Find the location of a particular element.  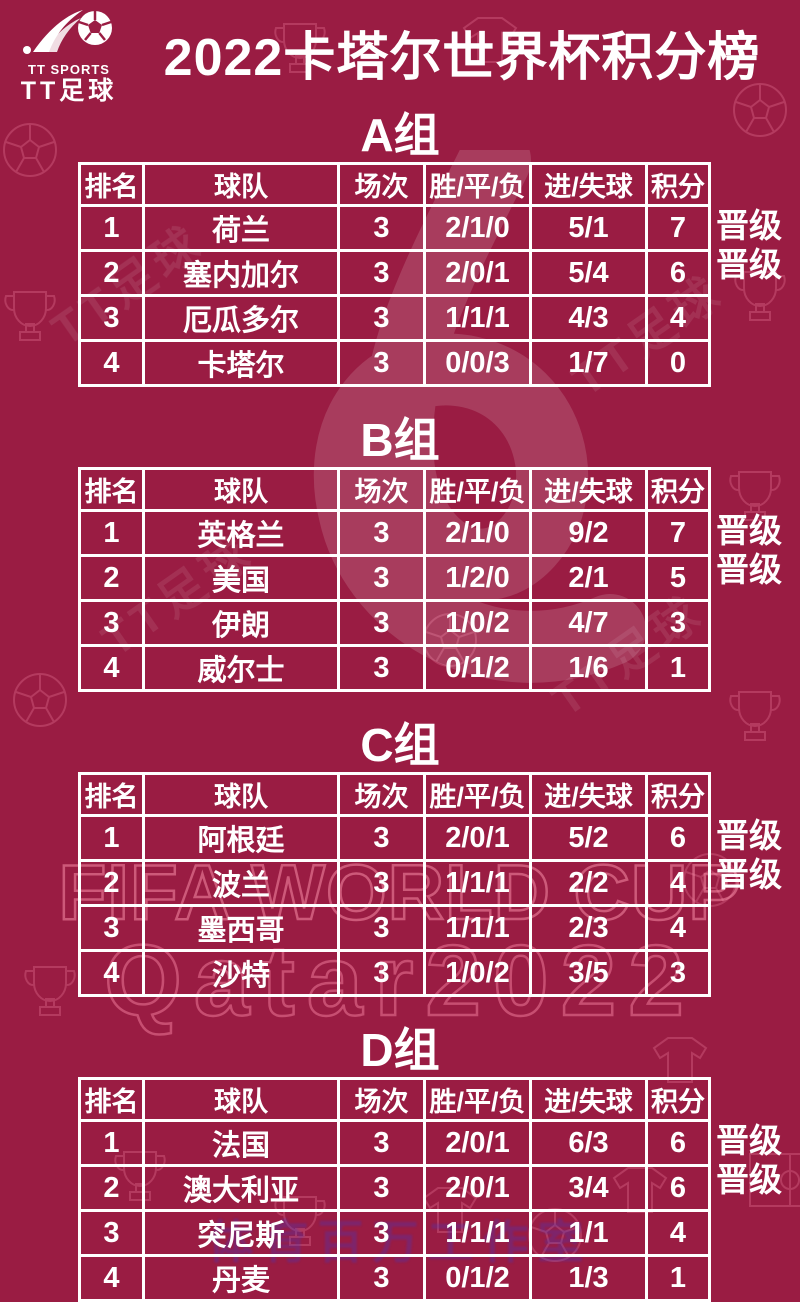

cell-goals: 5/2 is located at coordinates (588, 838).